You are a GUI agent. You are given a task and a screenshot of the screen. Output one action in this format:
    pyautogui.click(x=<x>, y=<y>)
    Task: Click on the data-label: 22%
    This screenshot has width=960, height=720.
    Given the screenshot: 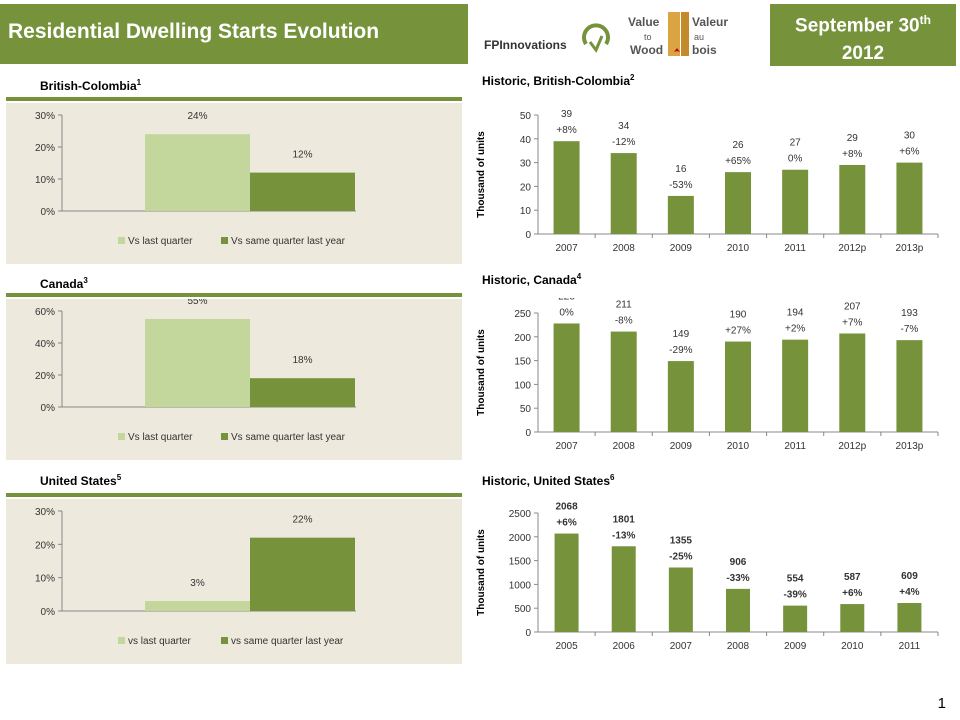 What is the action you would take?
    pyautogui.click(x=302, y=520)
    